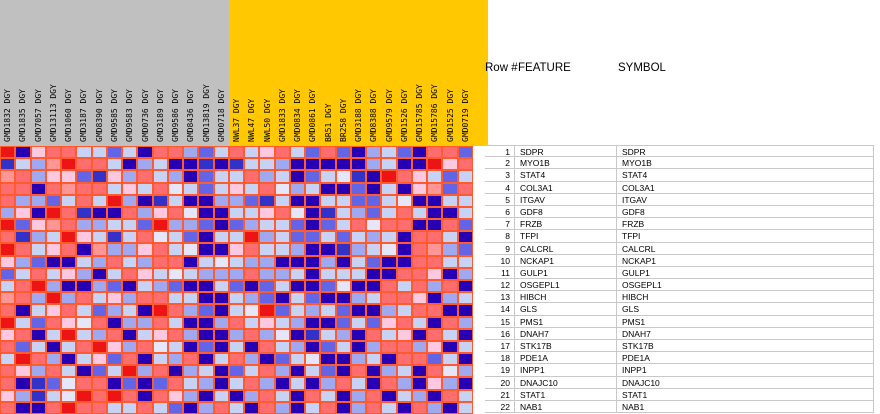 Image resolution: width=880 pixels, height=414 pixels. Describe the element at coordinates (679, 346) in the screenshot. I see `table-row: 17 STK17B STK17B` at that location.